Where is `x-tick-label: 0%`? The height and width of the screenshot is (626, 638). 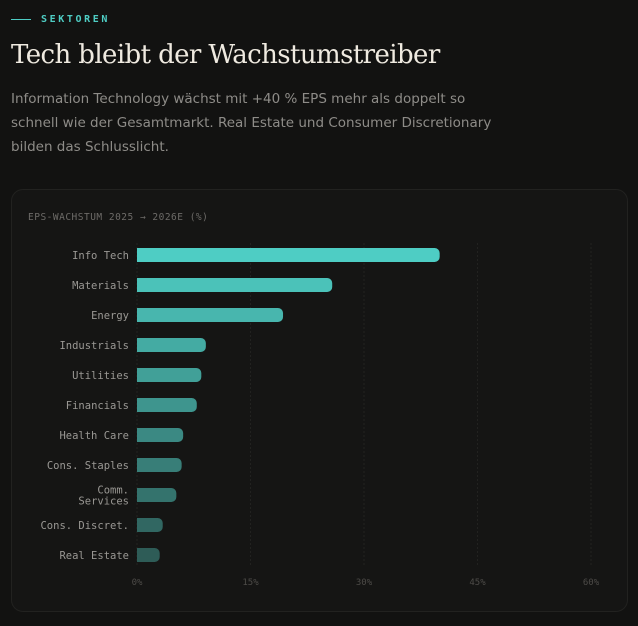 x-tick-label: 0% is located at coordinates (137, 583).